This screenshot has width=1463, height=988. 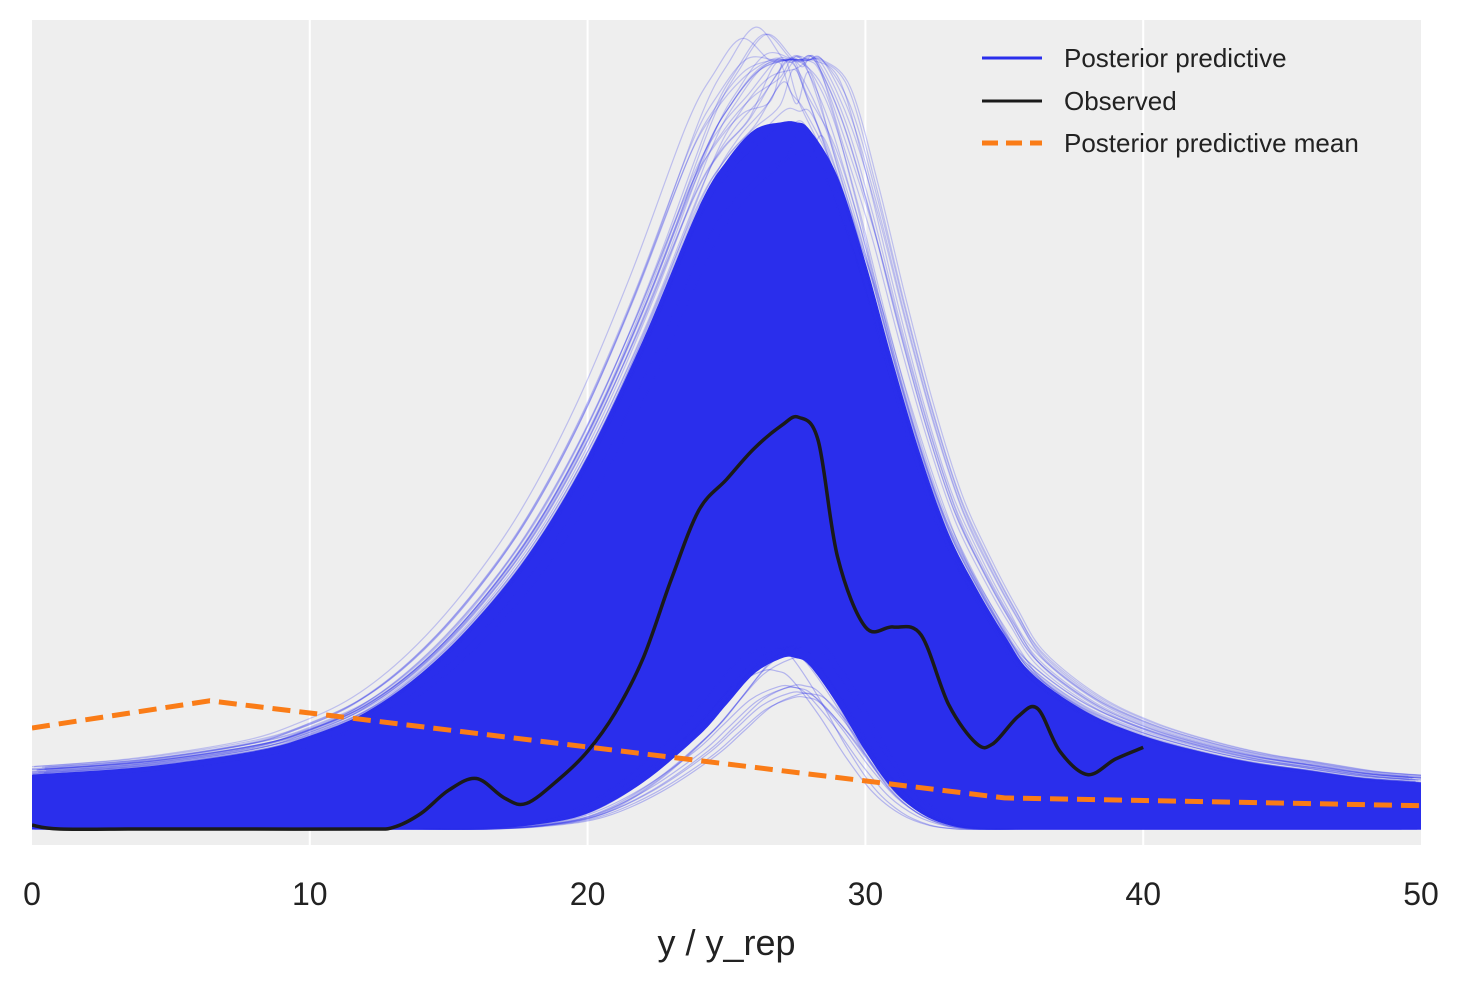 What do you see at coordinates (1120, 101) in the screenshot?
I see `legend-label-1: Observed` at bounding box center [1120, 101].